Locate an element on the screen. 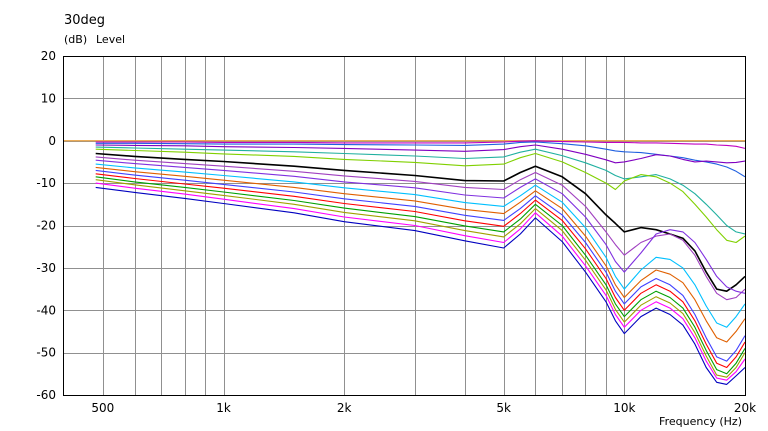 The height and width of the screenshot is (431, 768). y-tick-label: -30 is located at coordinates (46, 268).